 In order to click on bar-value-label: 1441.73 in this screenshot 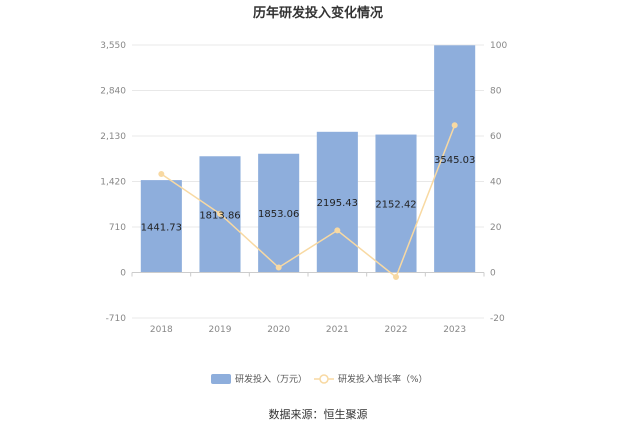, I will do `click(161, 227)`.